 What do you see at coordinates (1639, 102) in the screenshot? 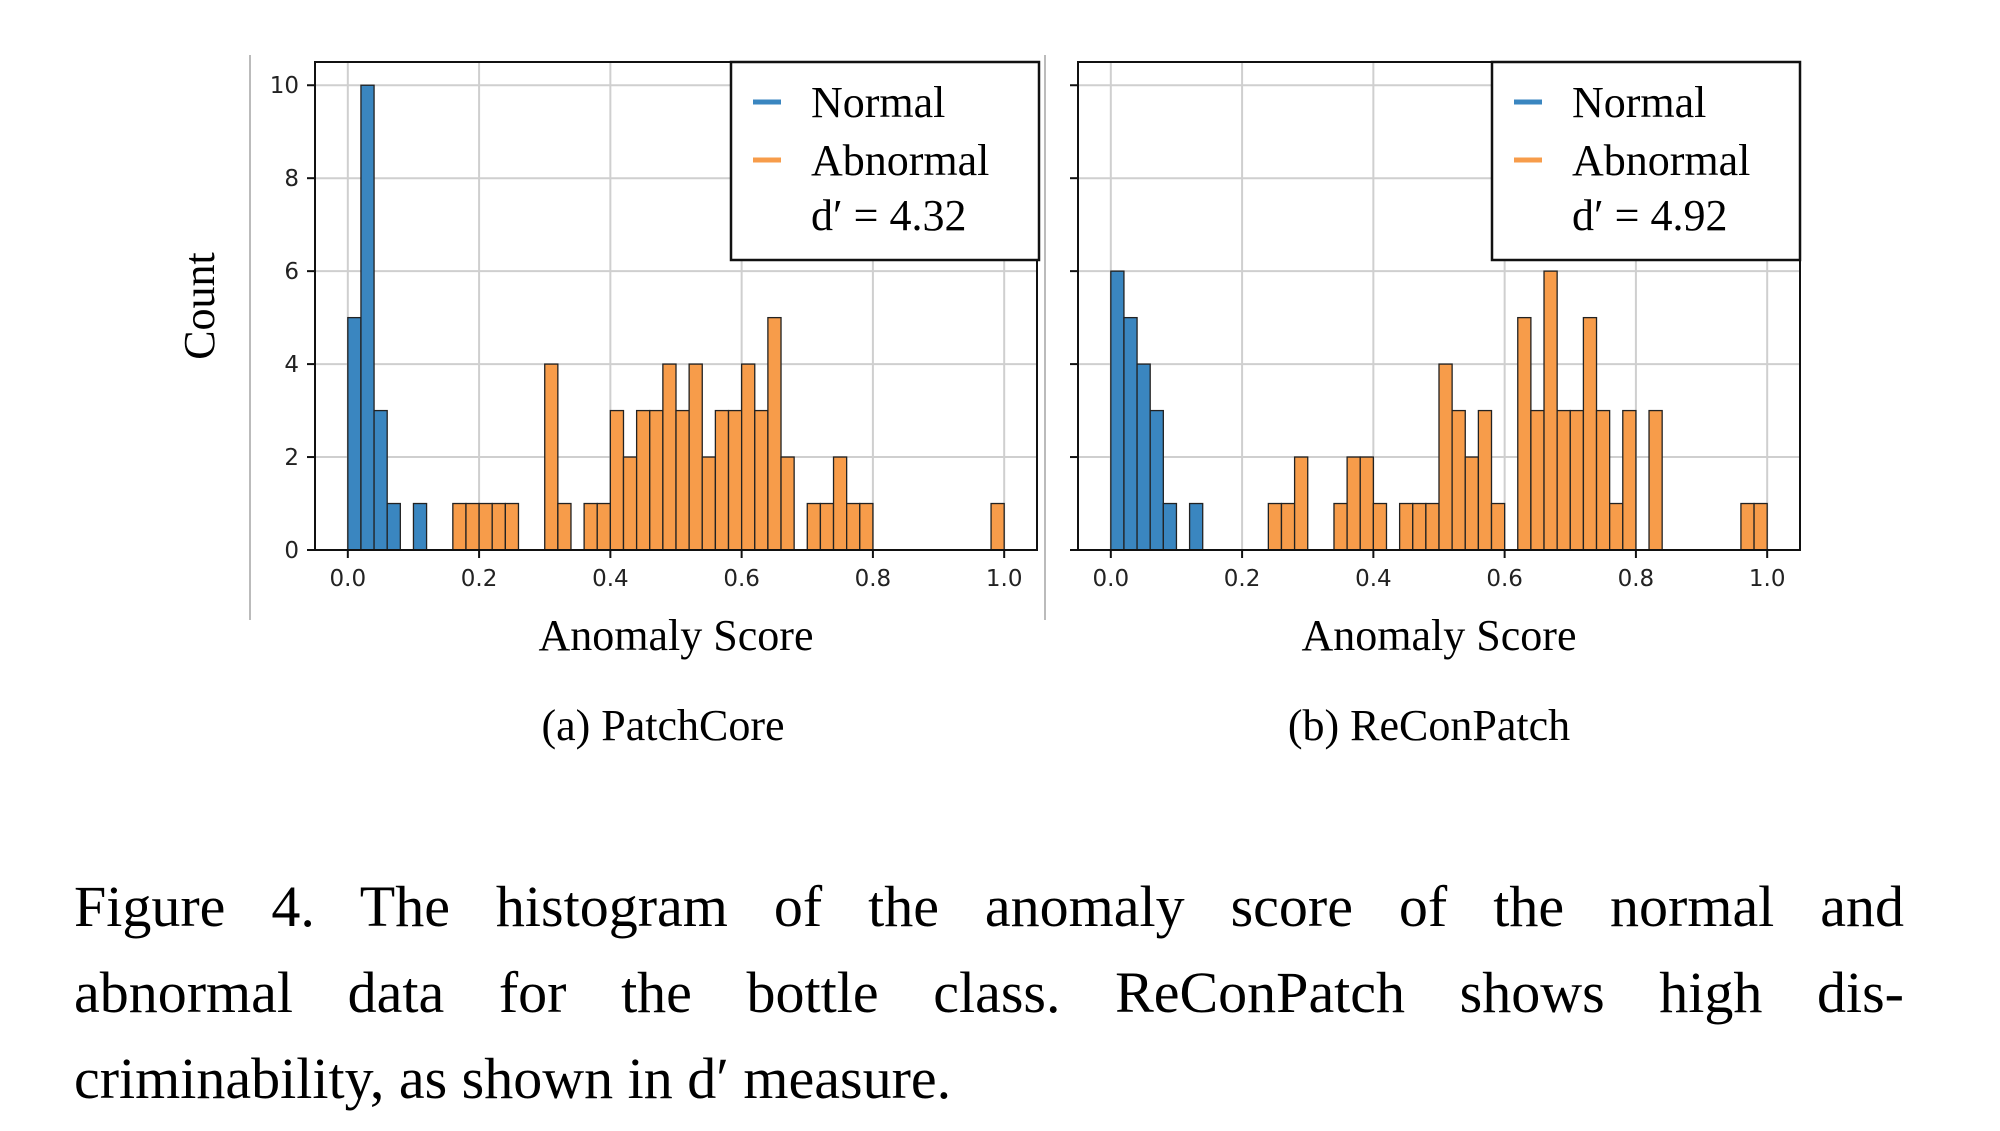
I see `legend-label-normal: Normal` at bounding box center [1639, 102].